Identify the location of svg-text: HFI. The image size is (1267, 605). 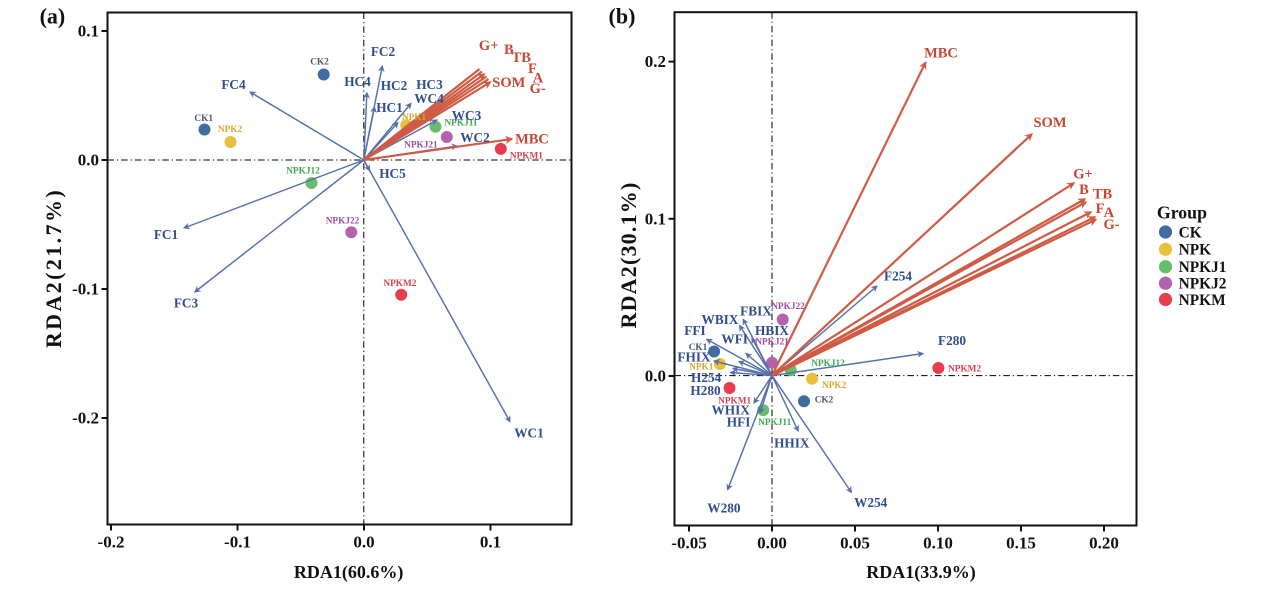
(739, 421).